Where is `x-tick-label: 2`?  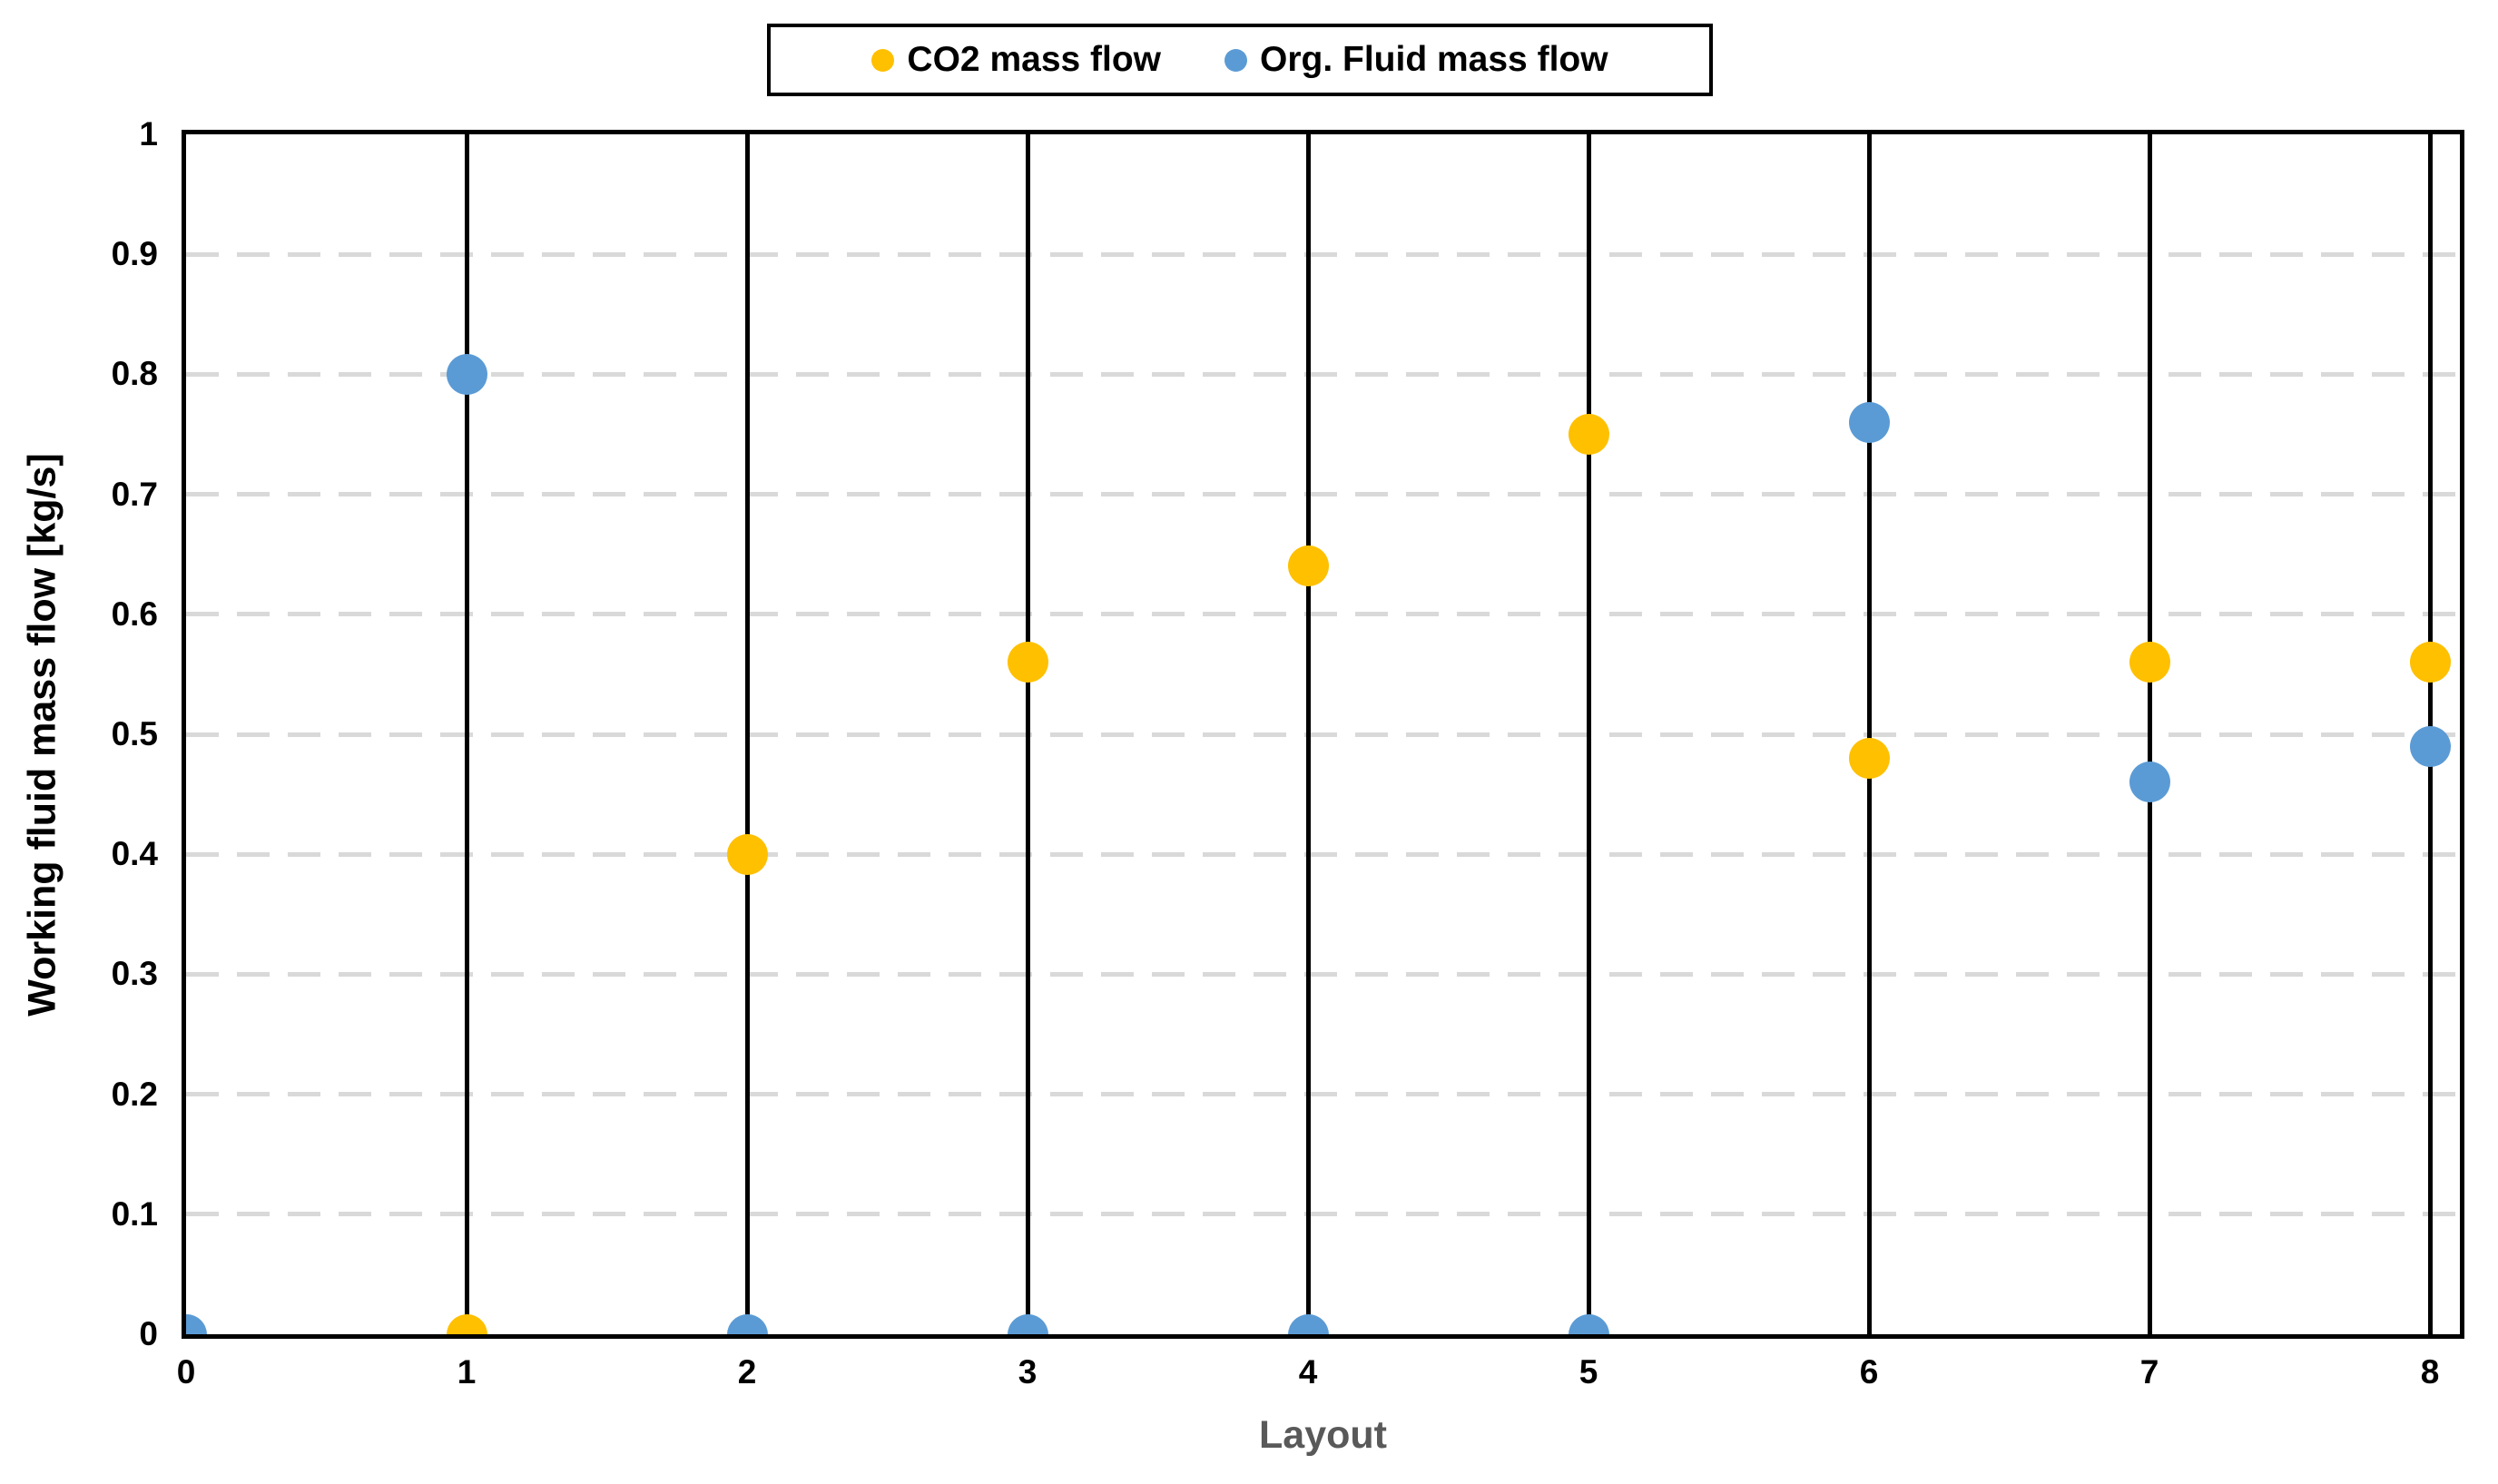 x-tick-label: 2 is located at coordinates (747, 1372).